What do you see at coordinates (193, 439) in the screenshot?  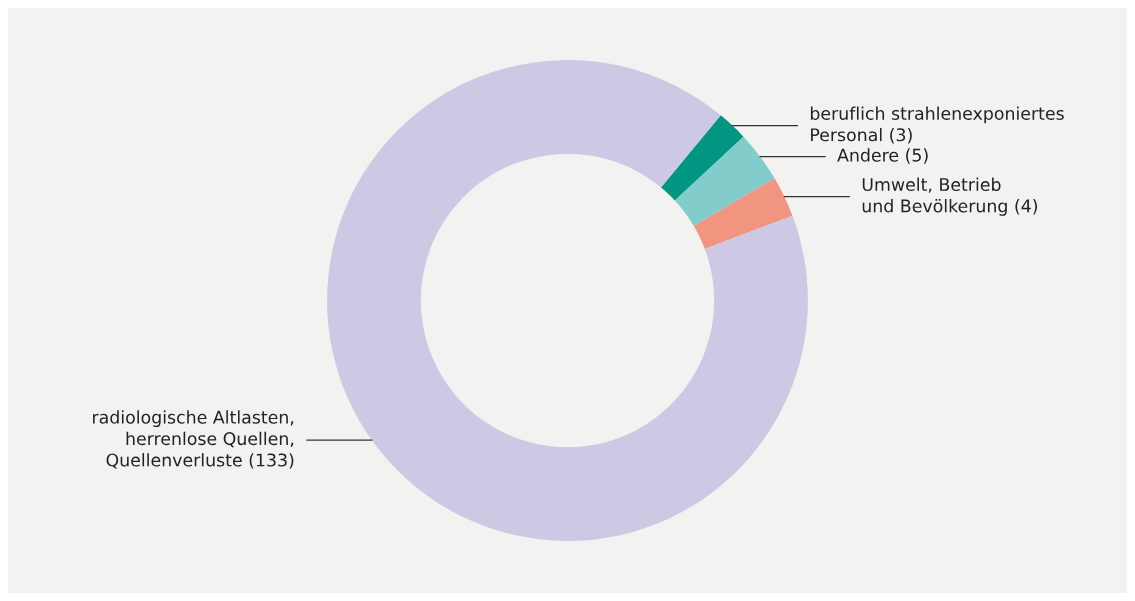 I see `slice-label: radiologische Altlasten, herrenlose Quellen, Quellenverluste (133)` at bounding box center [193, 439].